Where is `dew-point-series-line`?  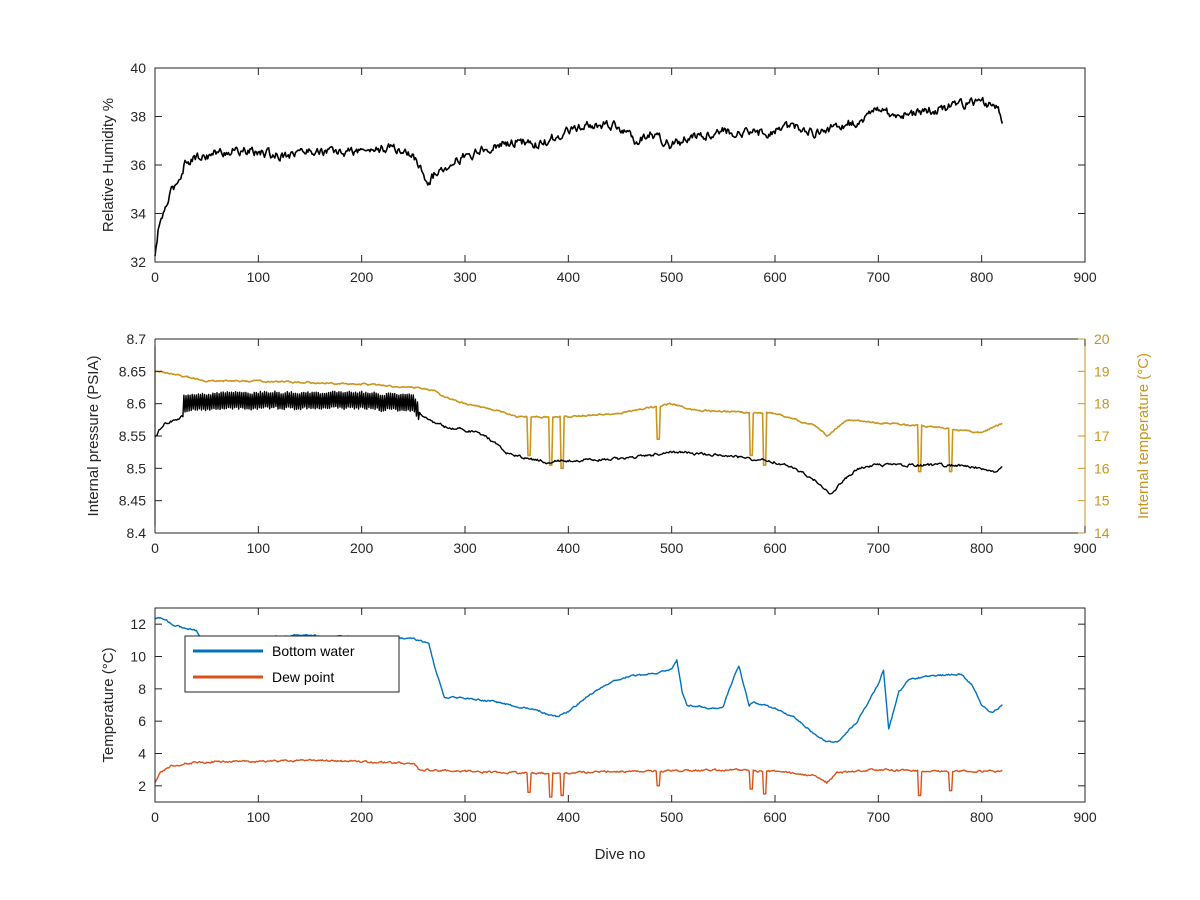
dew-point-series-line is located at coordinates (578, 778).